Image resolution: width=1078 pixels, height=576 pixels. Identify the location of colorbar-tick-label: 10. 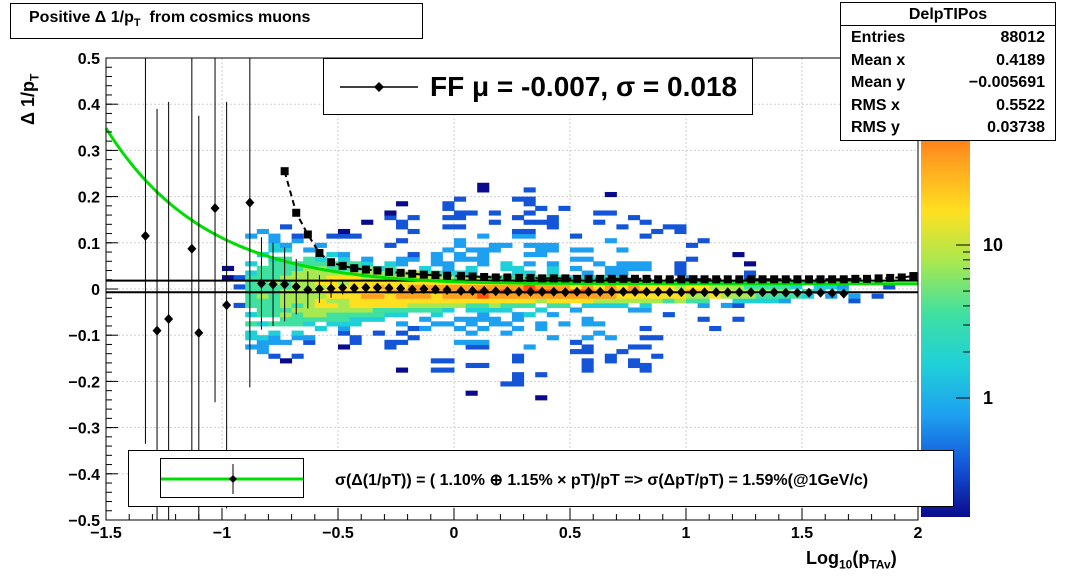
(993, 245).